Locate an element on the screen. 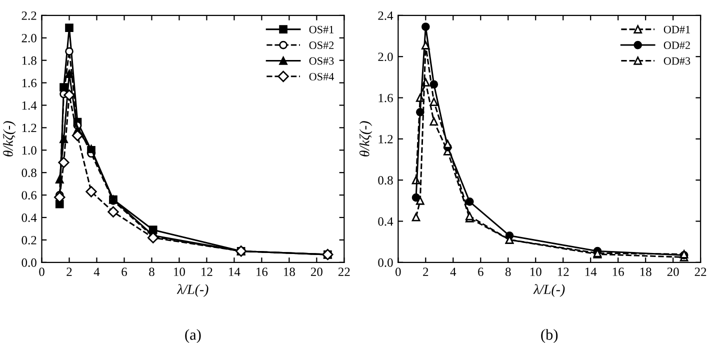 This screenshot has width=720, height=343. legend-label: OS#3 is located at coordinates (321, 61).